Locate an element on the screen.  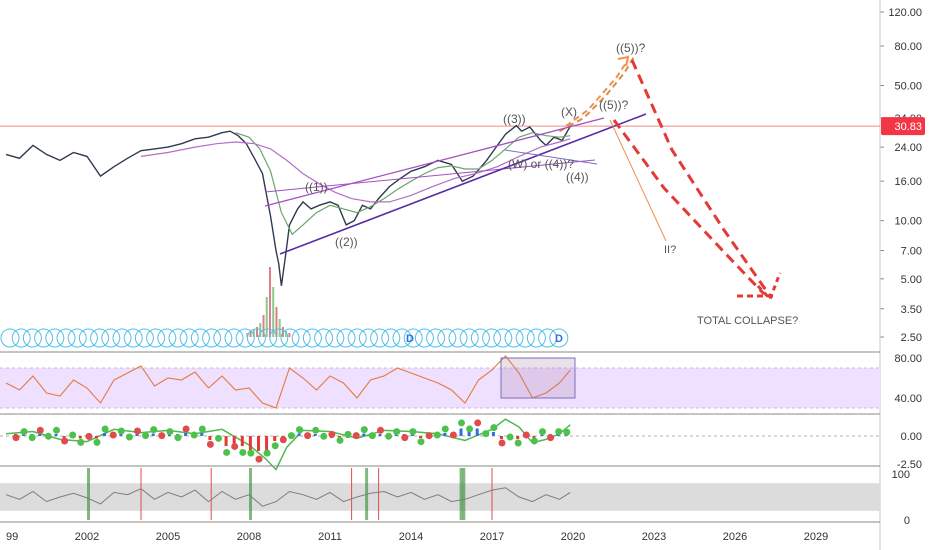
wave-label-3: ((3)) is located at coordinates (514, 119).